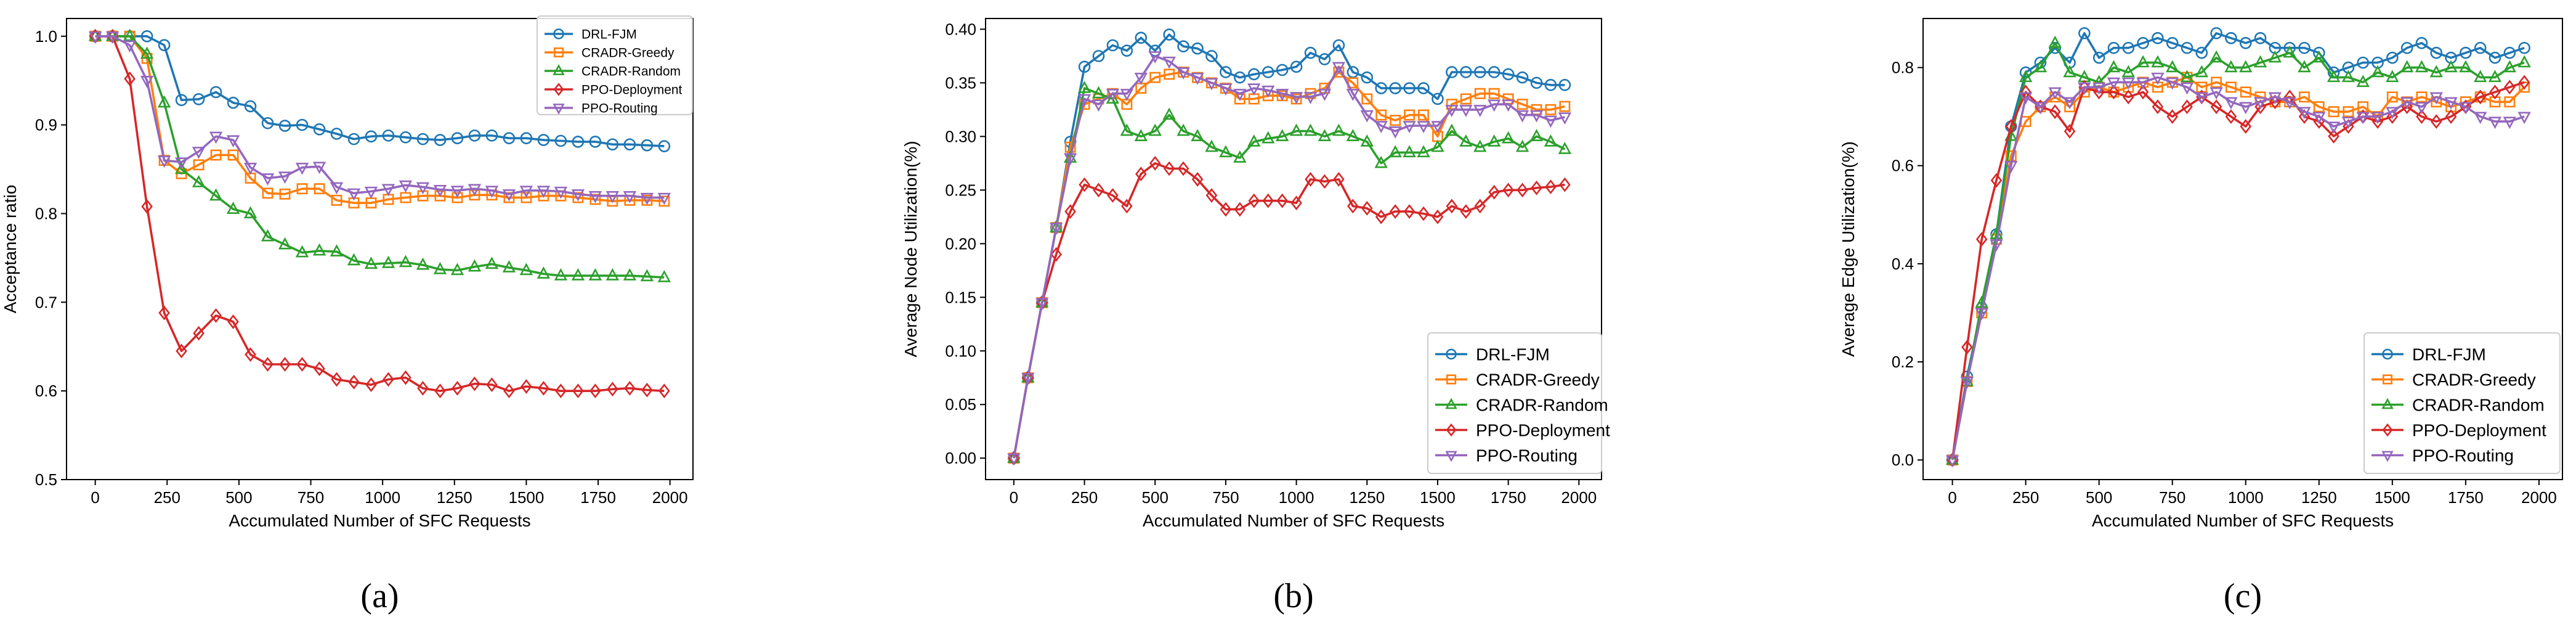 The width and height of the screenshot is (2576, 630). Describe the element at coordinates (379, 520) in the screenshot. I see `x-axis-label: Accumulated Number of SFC Requests` at that location.